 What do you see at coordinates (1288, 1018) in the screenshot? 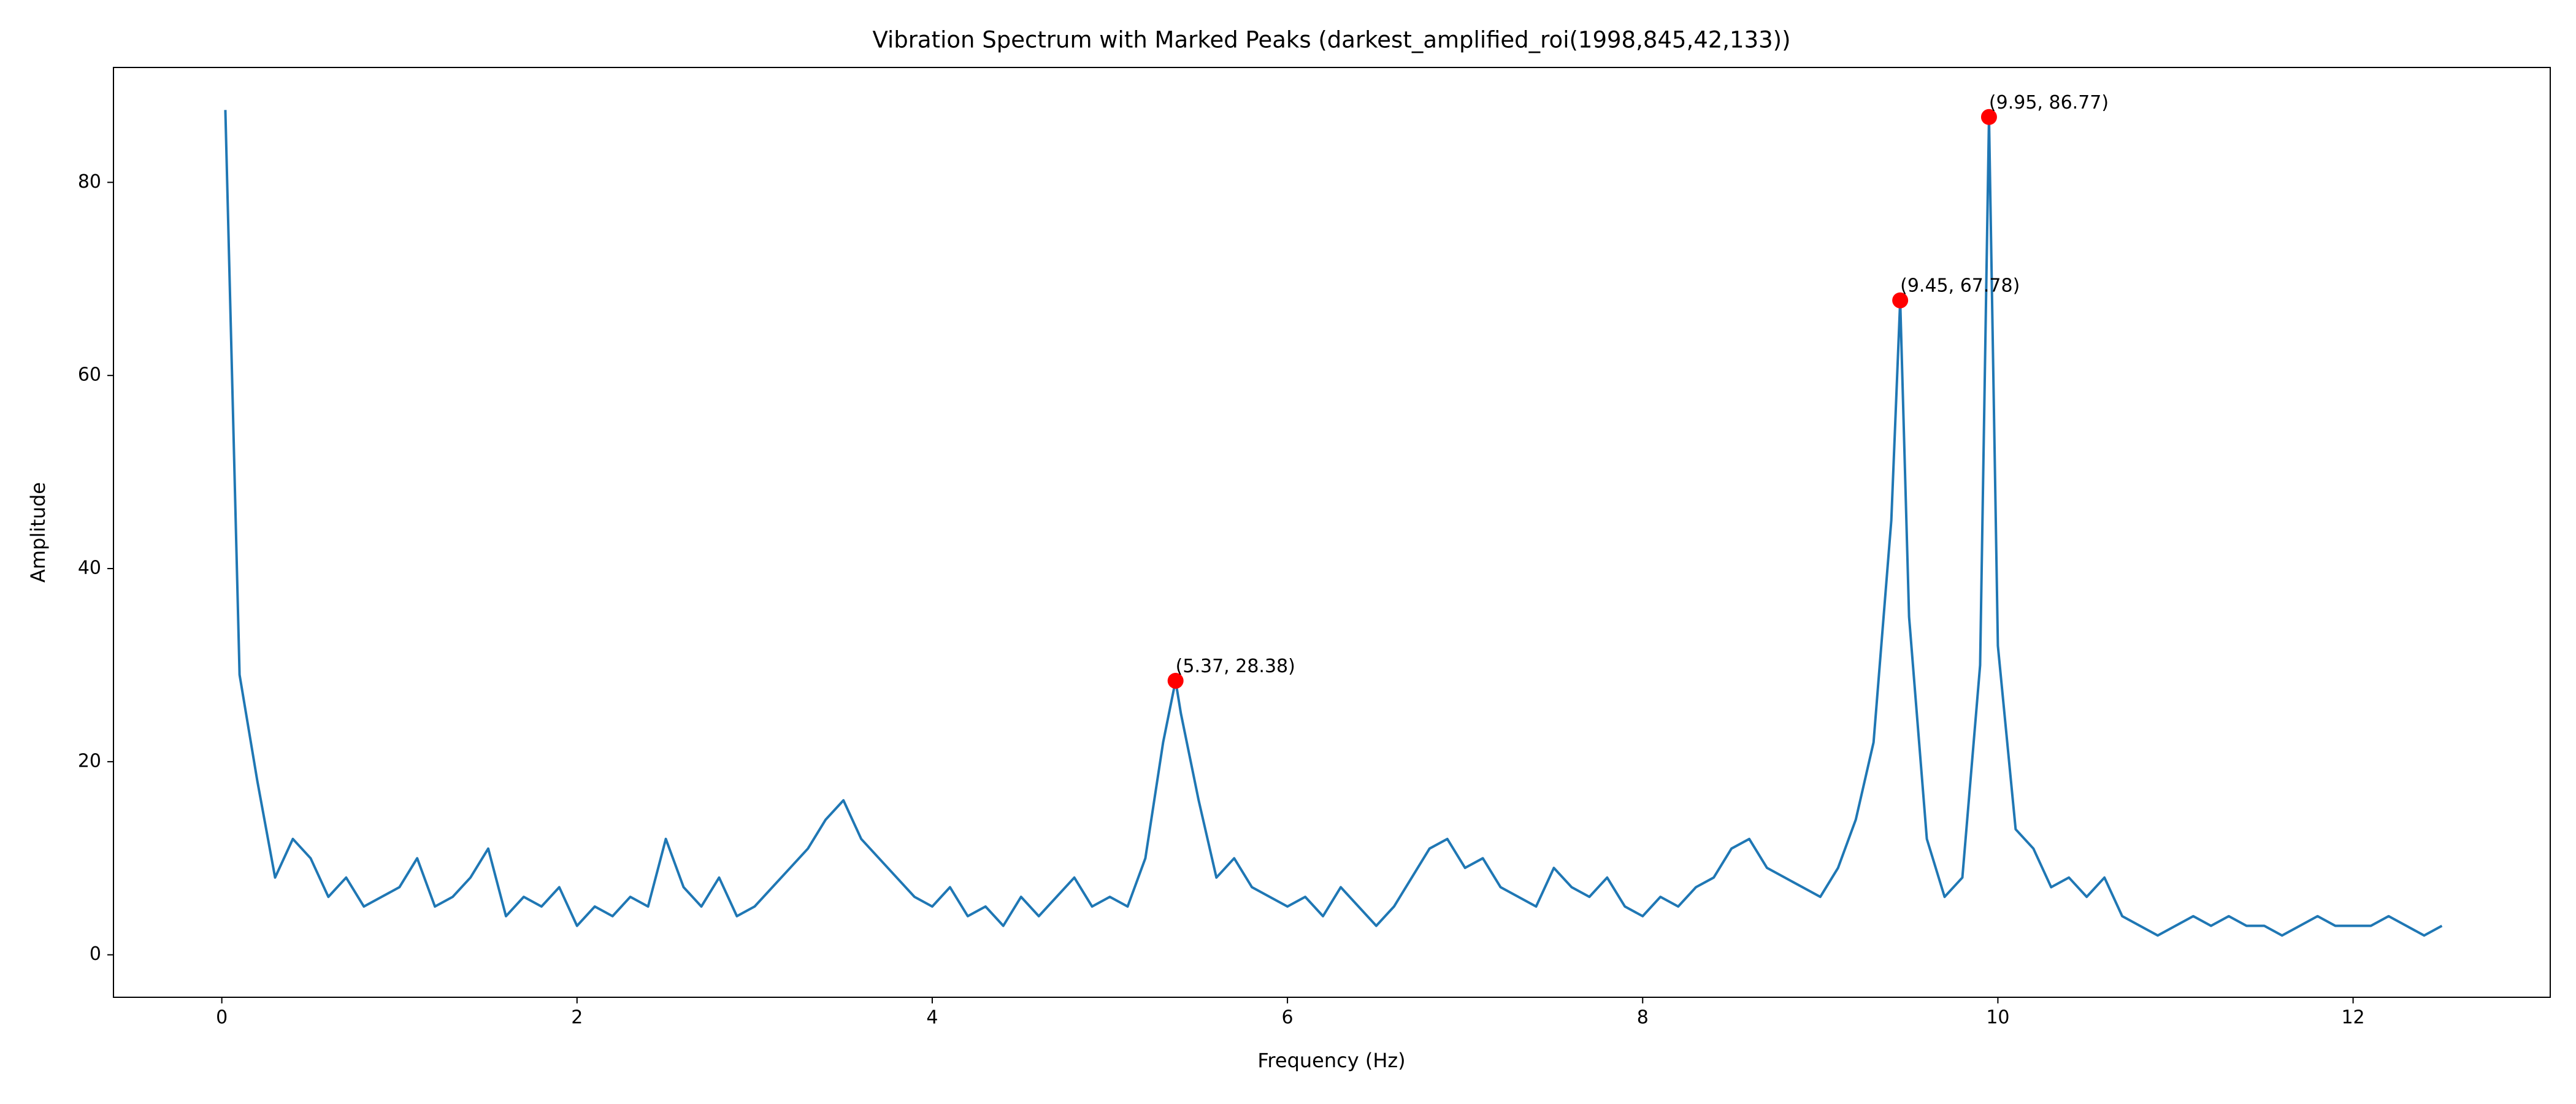
I see `x-tick-label: 6` at bounding box center [1288, 1018].